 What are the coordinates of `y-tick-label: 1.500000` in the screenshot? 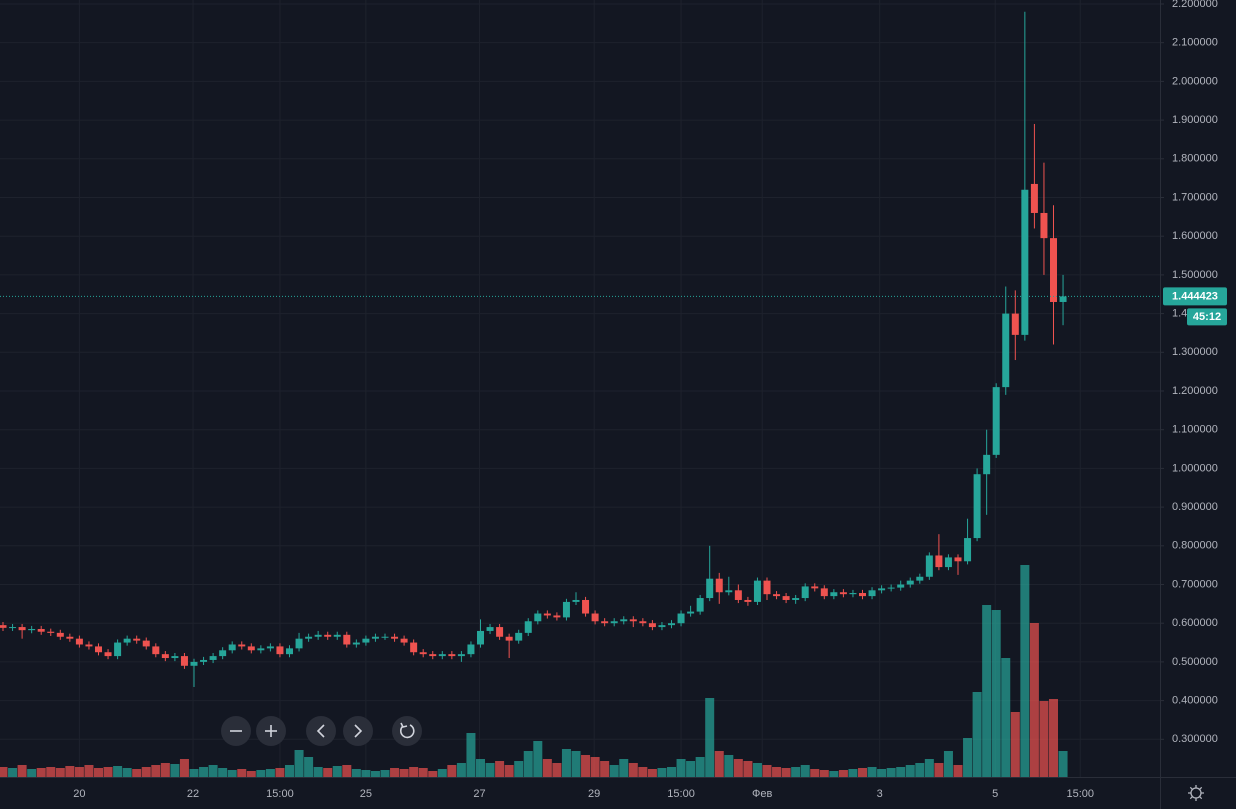 It's located at (1195, 275).